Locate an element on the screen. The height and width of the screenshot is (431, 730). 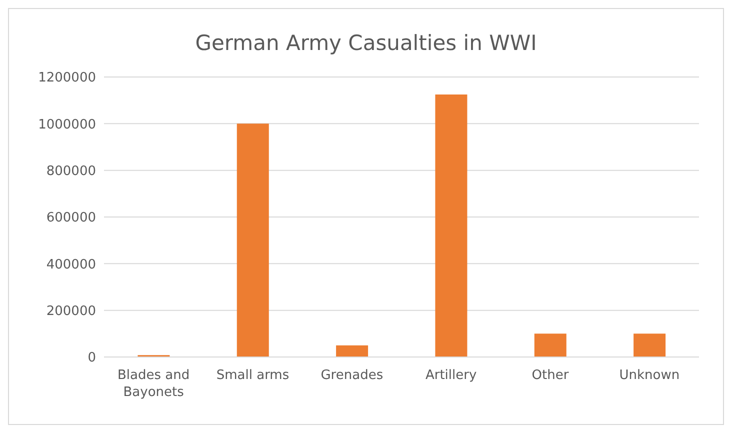
x-tick-label: Artillery is located at coordinates (451, 375).